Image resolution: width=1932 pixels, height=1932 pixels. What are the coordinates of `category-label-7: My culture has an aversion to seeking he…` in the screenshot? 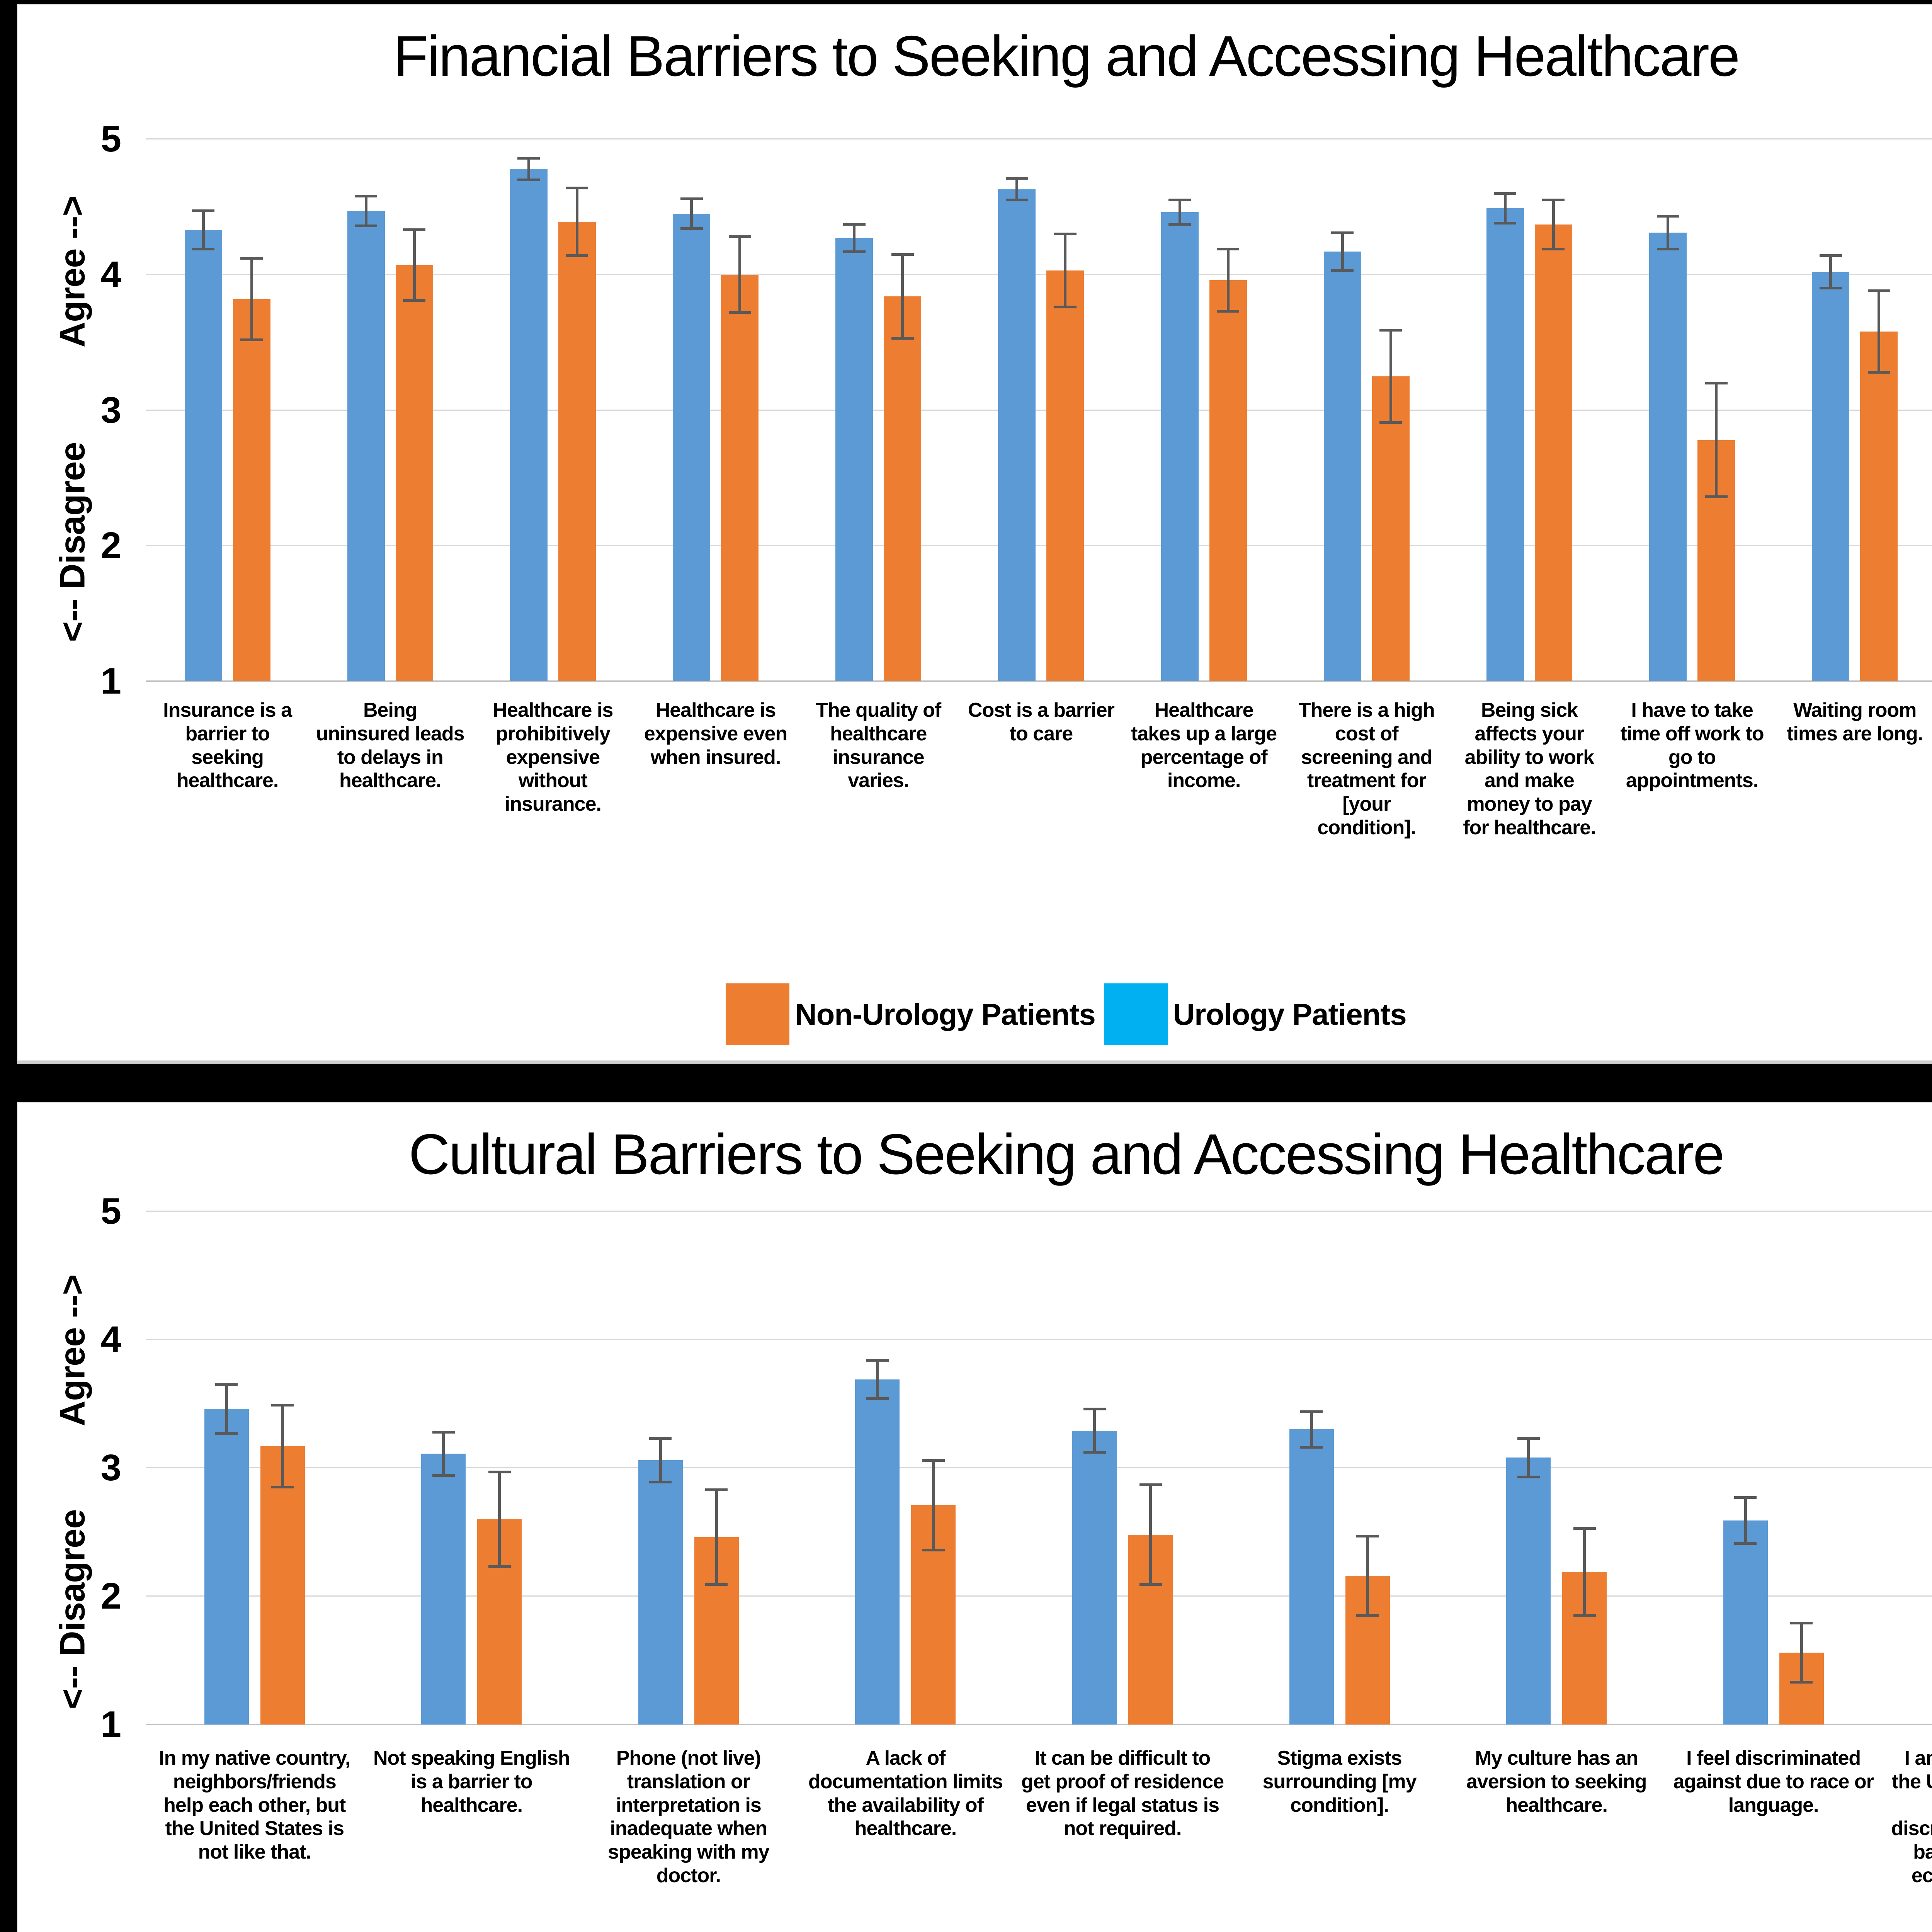 It's located at (1556, 1782).